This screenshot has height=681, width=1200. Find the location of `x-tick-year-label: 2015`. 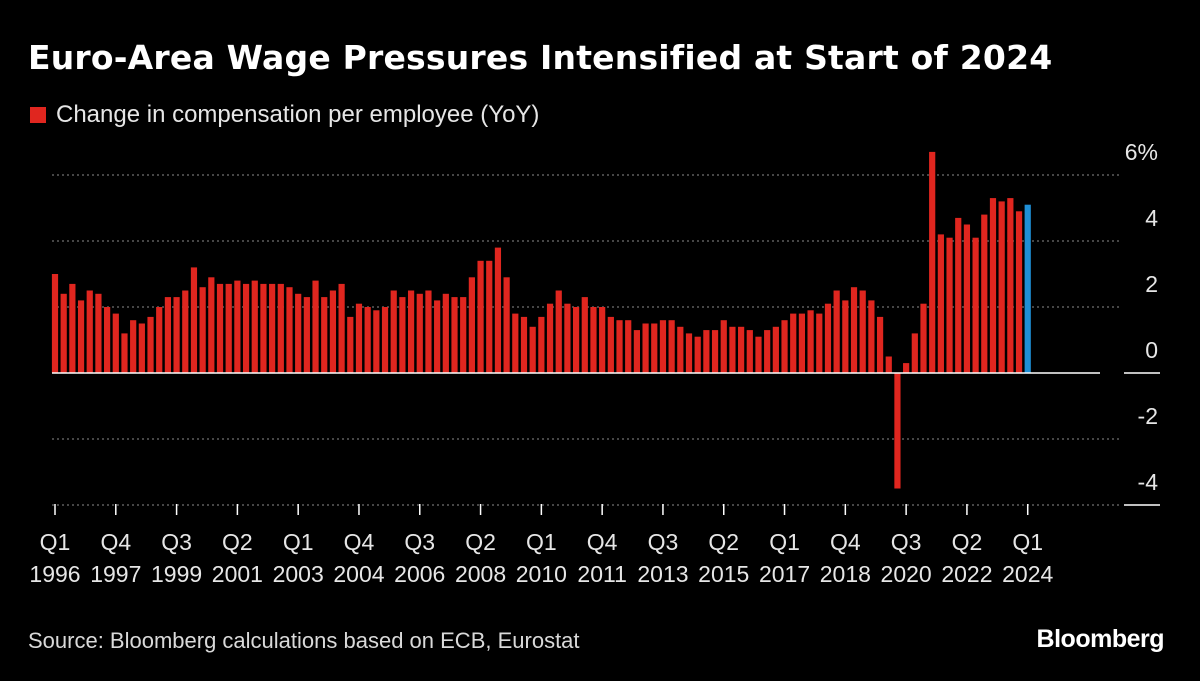

x-tick-year-label: 2015 is located at coordinates (723, 574).